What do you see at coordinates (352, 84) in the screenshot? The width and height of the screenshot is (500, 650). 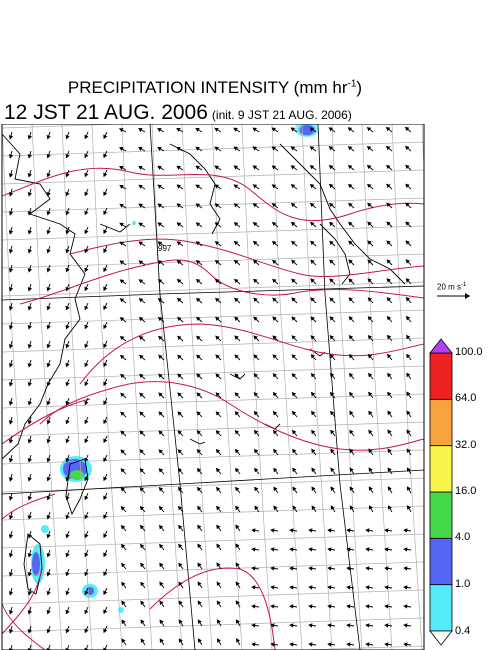 I see `title-exponent: -1` at bounding box center [352, 84].